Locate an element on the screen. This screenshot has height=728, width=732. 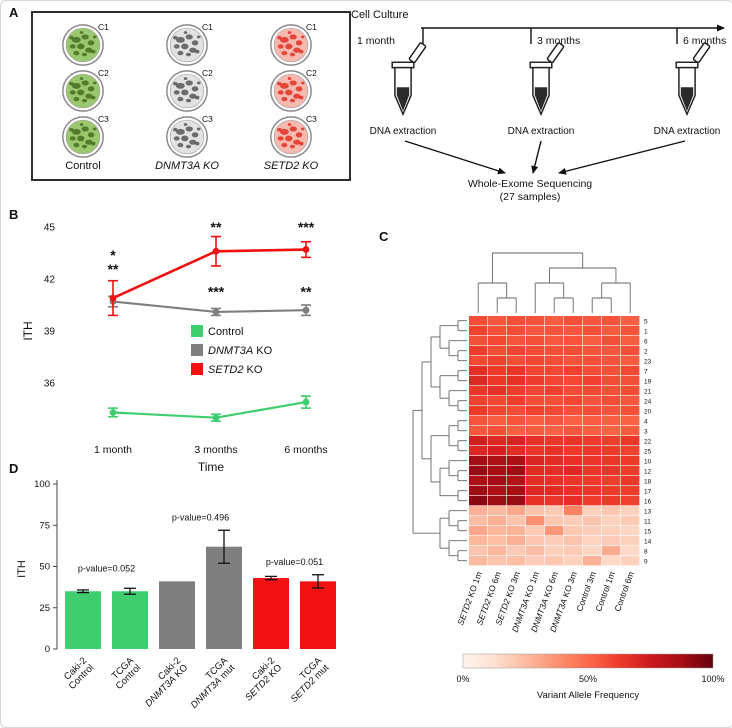
x-tick-label: 6 months is located at coordinates (305, 450).